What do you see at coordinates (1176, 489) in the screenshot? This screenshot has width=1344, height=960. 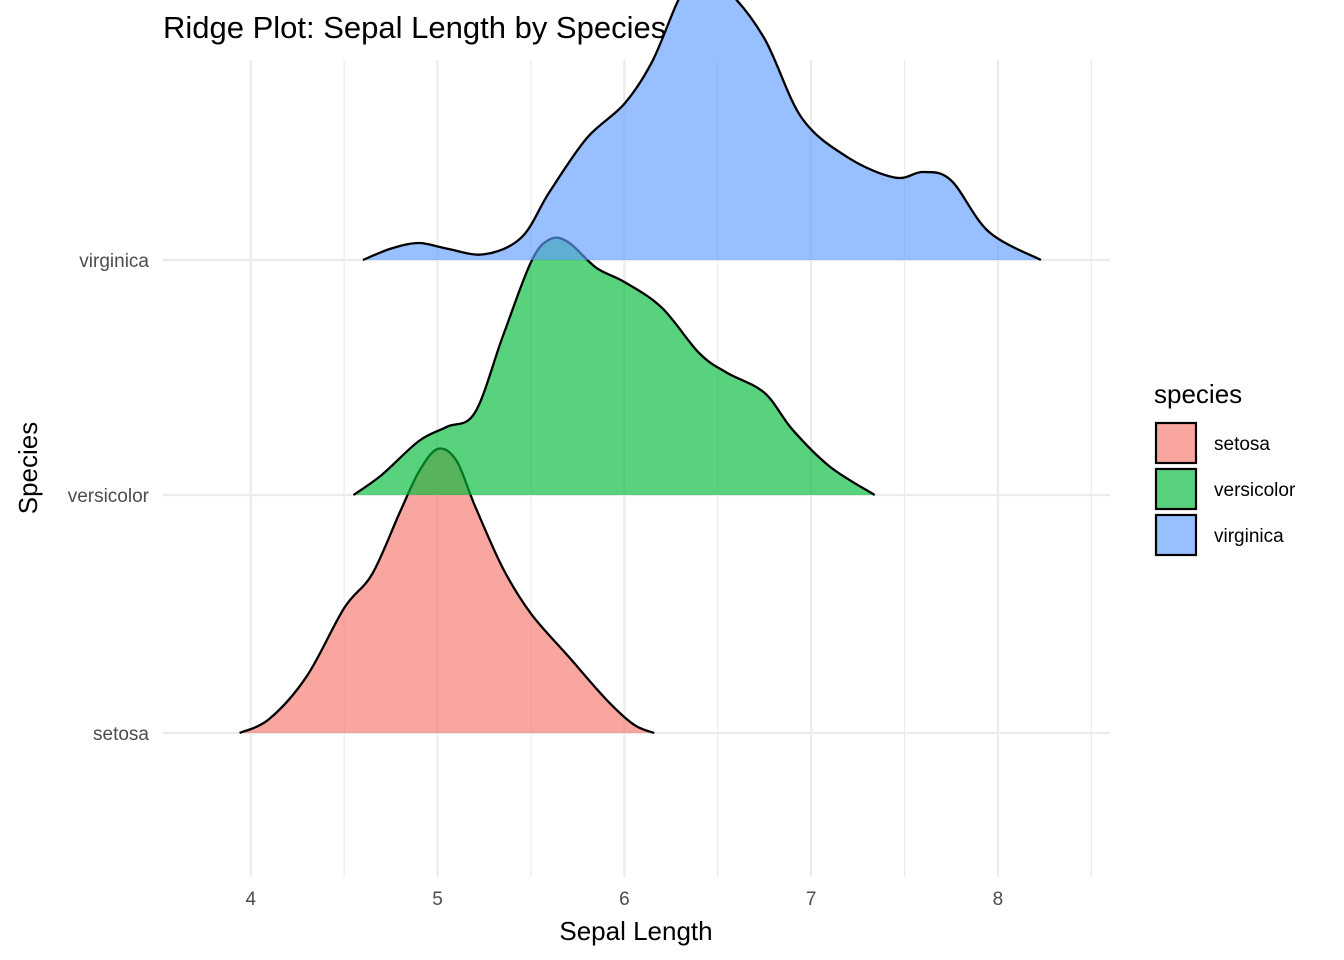 I see `legend-key-versicolor` at bounding box center [1176, 489].